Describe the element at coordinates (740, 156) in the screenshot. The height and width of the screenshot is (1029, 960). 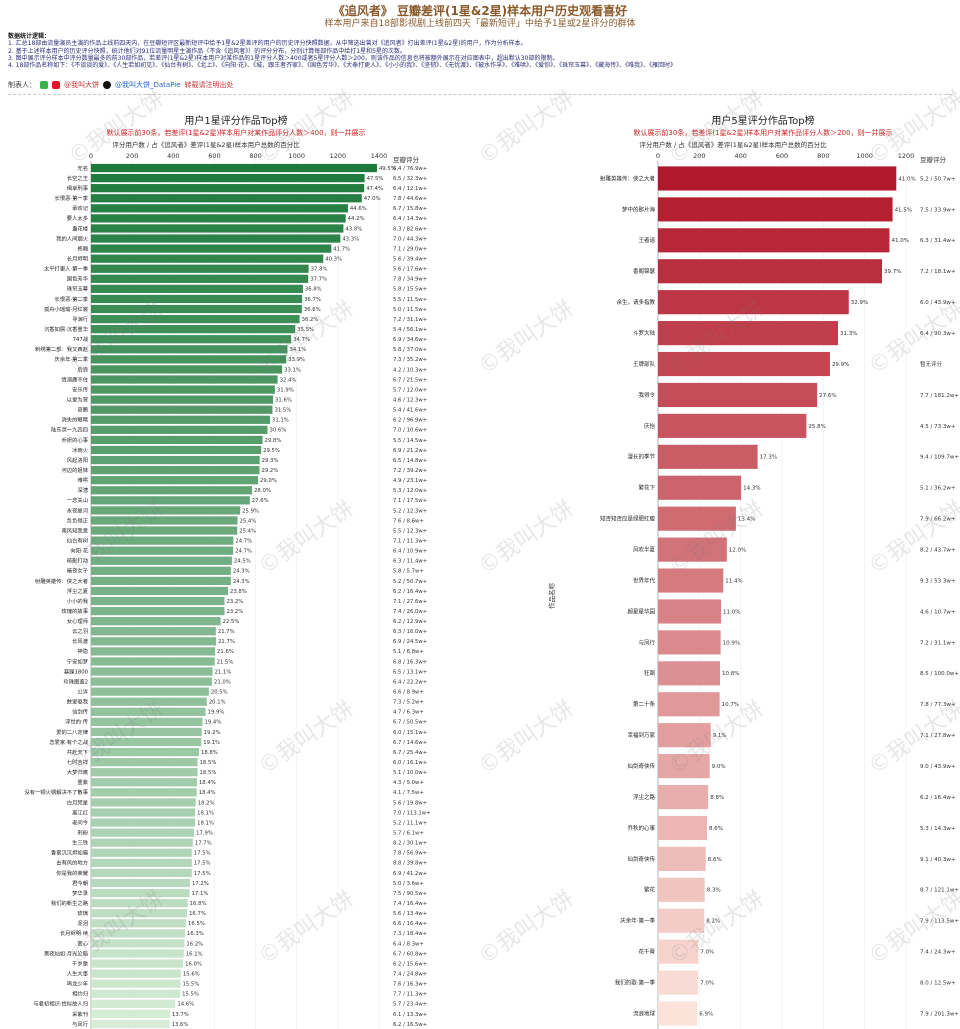
I see `x-tick-label: 400` at that location.